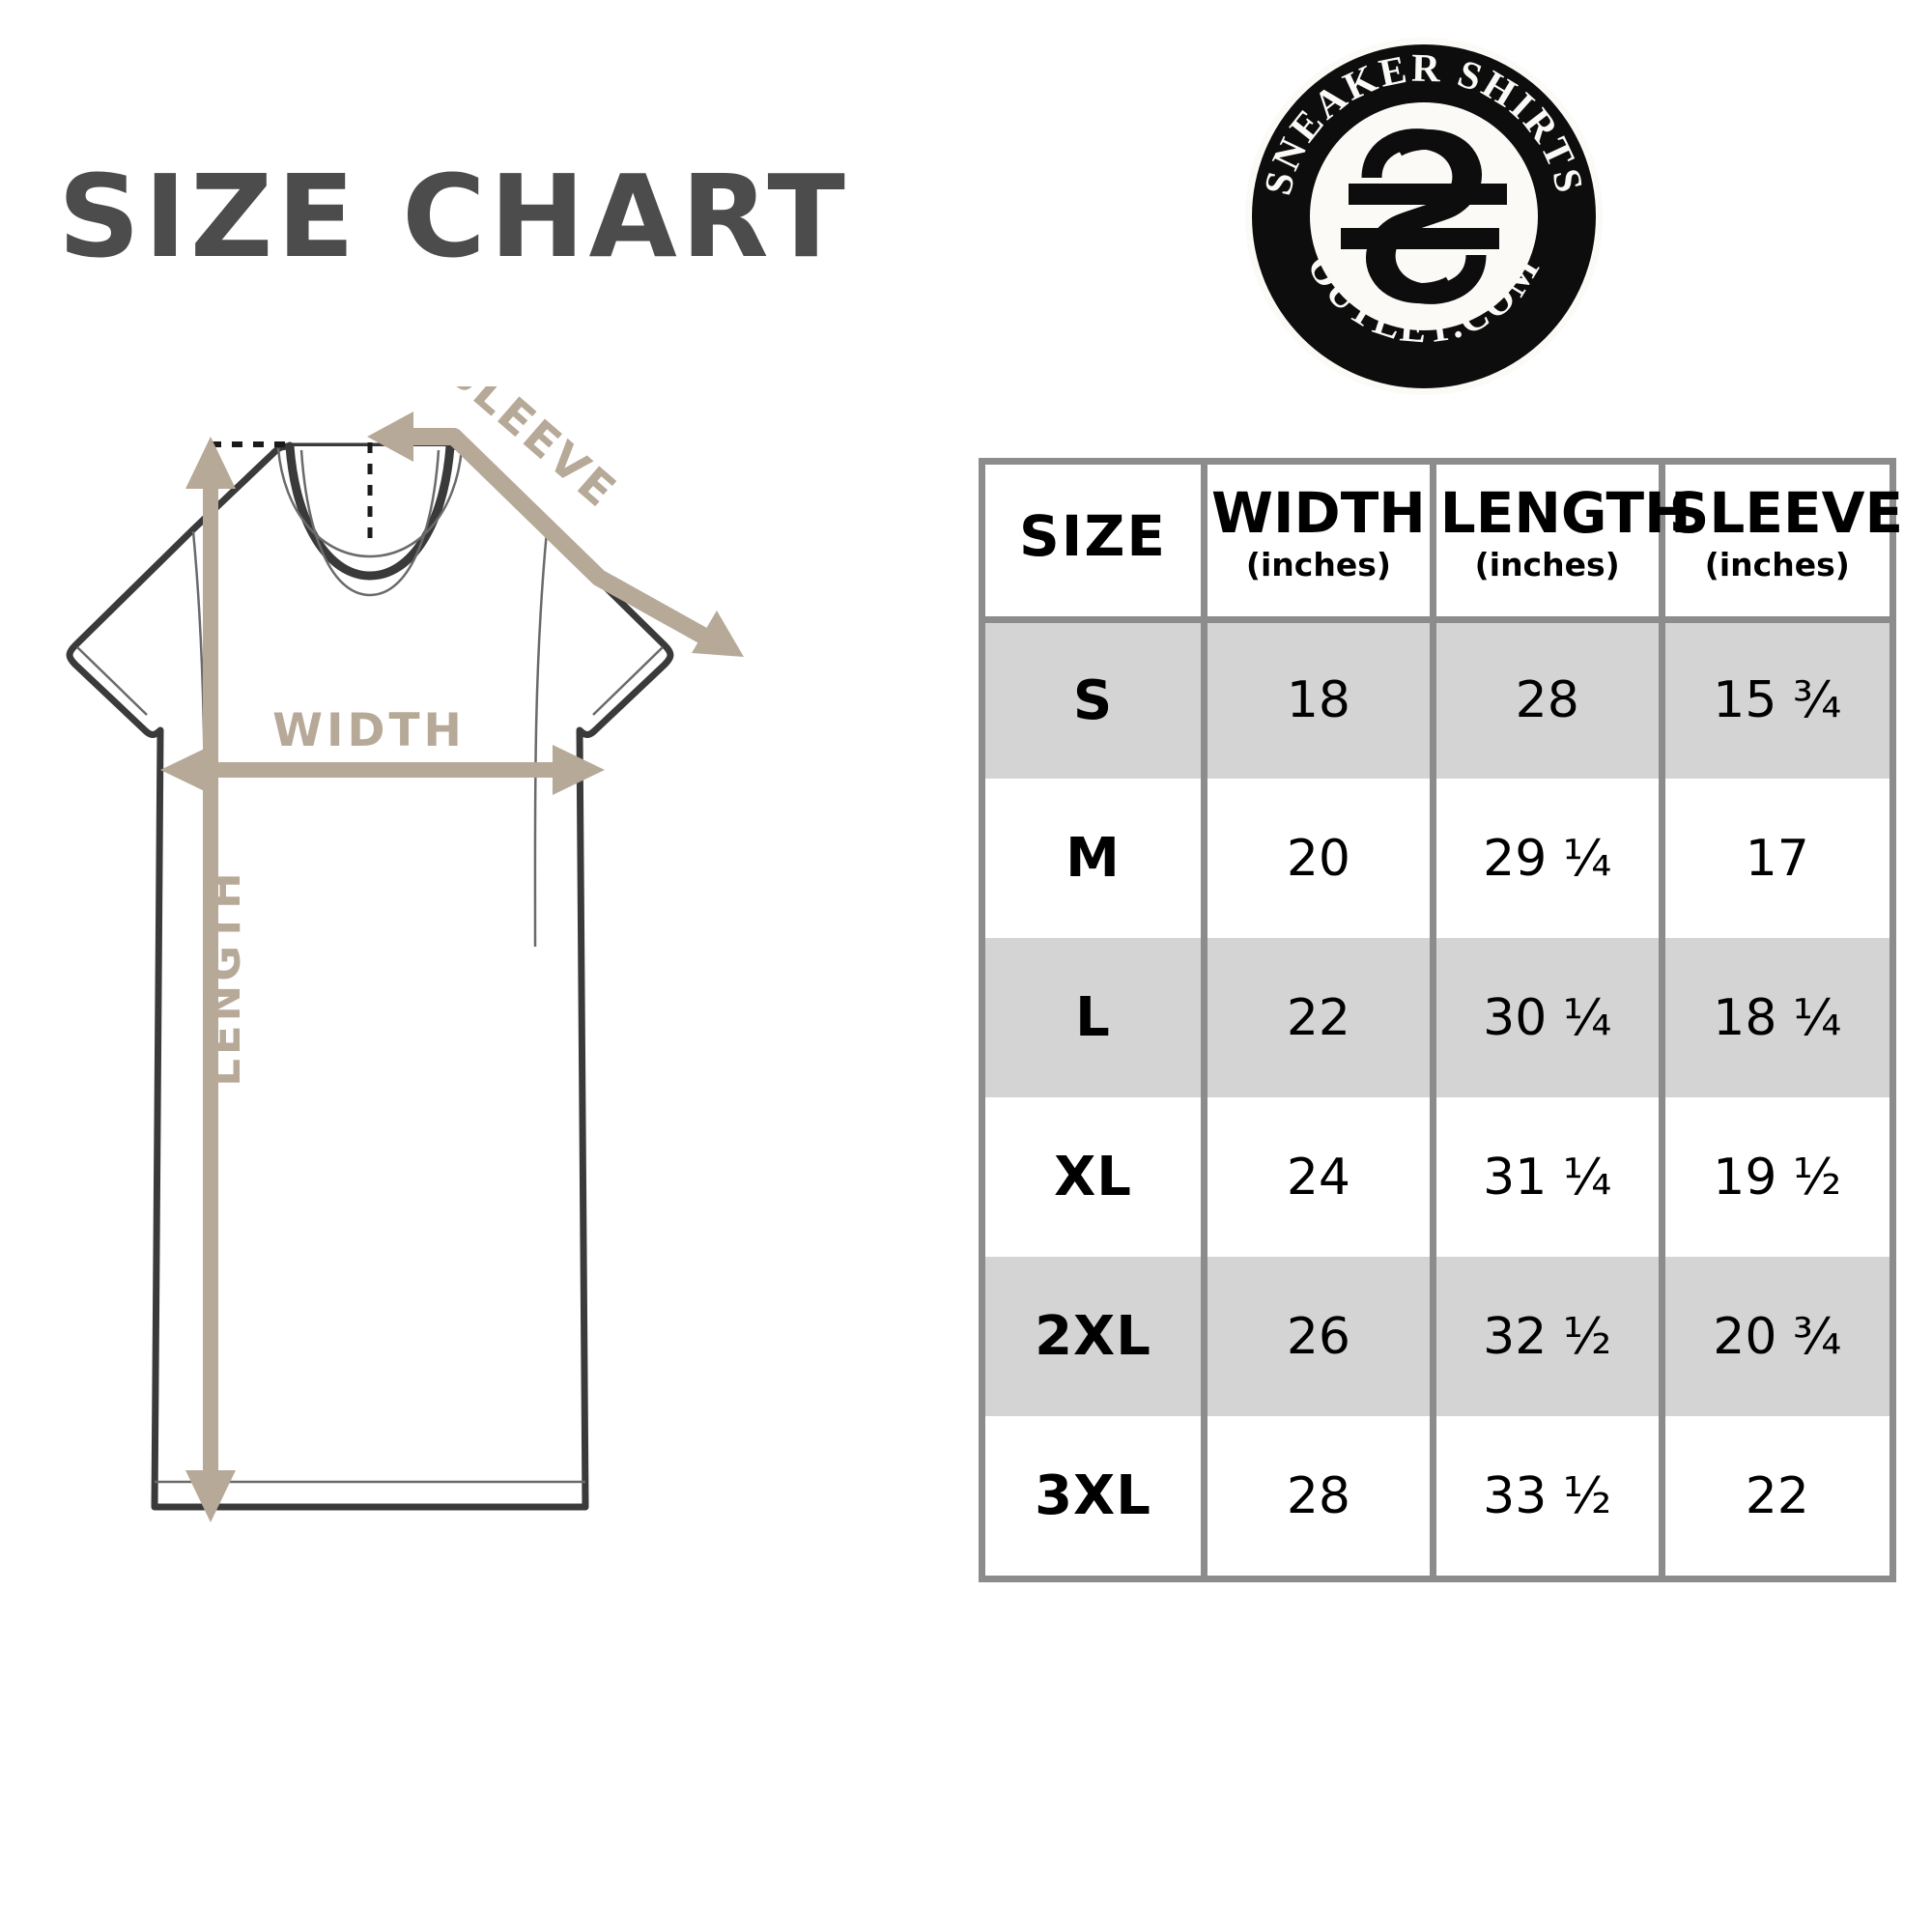 The width and height of the screenshot is (1932, 1932). I want to click on cell-length: 30 ¼, so click(1547, 1018).